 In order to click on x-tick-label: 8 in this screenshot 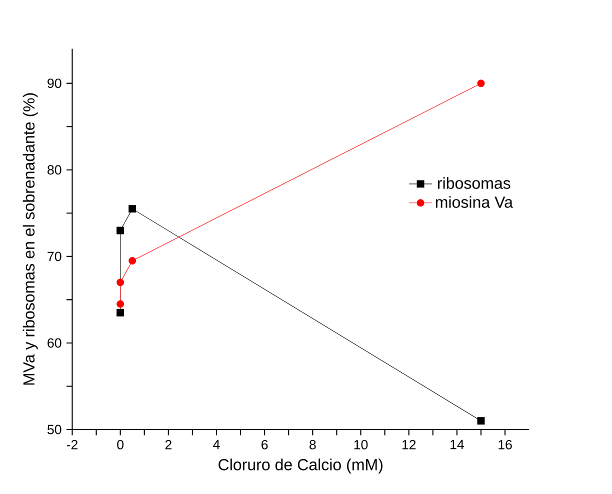, I will do `click(313, 445)`.